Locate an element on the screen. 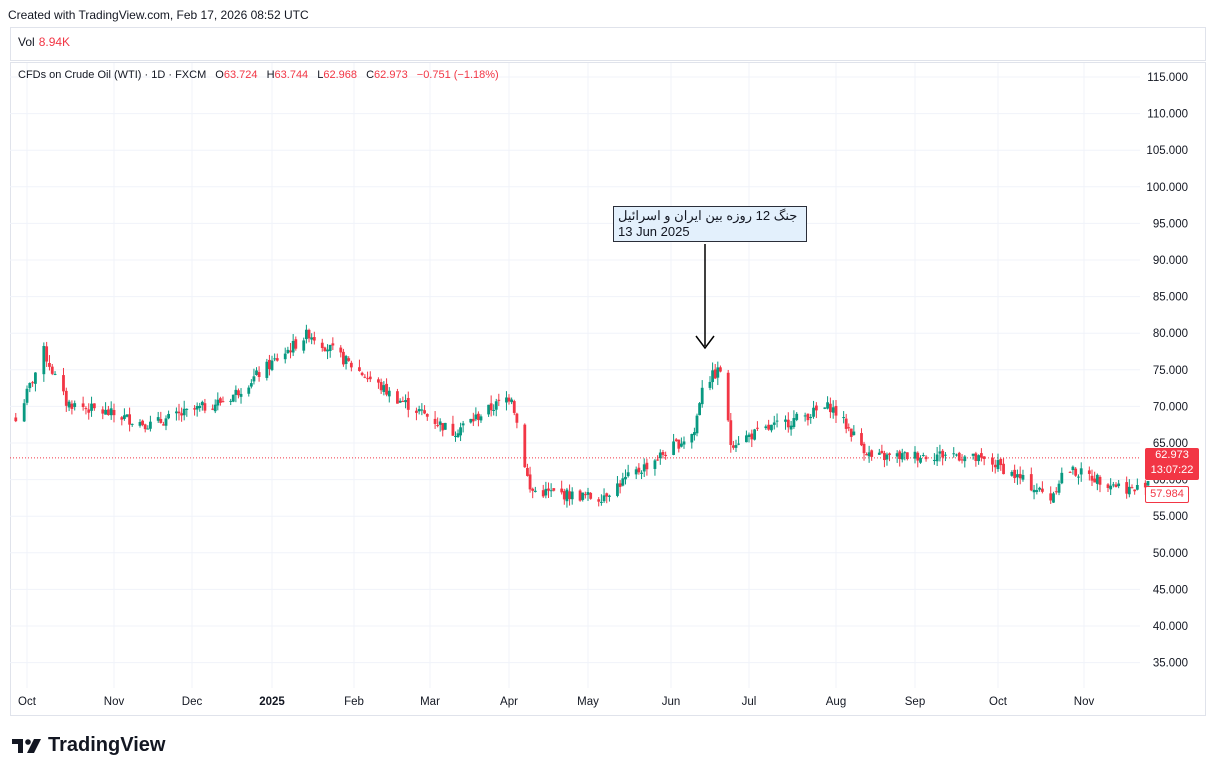 Image resolution: width=1214 pixels, height=775 pixels. tradingview-logo: TradingView is located at coordinates (88, 745).